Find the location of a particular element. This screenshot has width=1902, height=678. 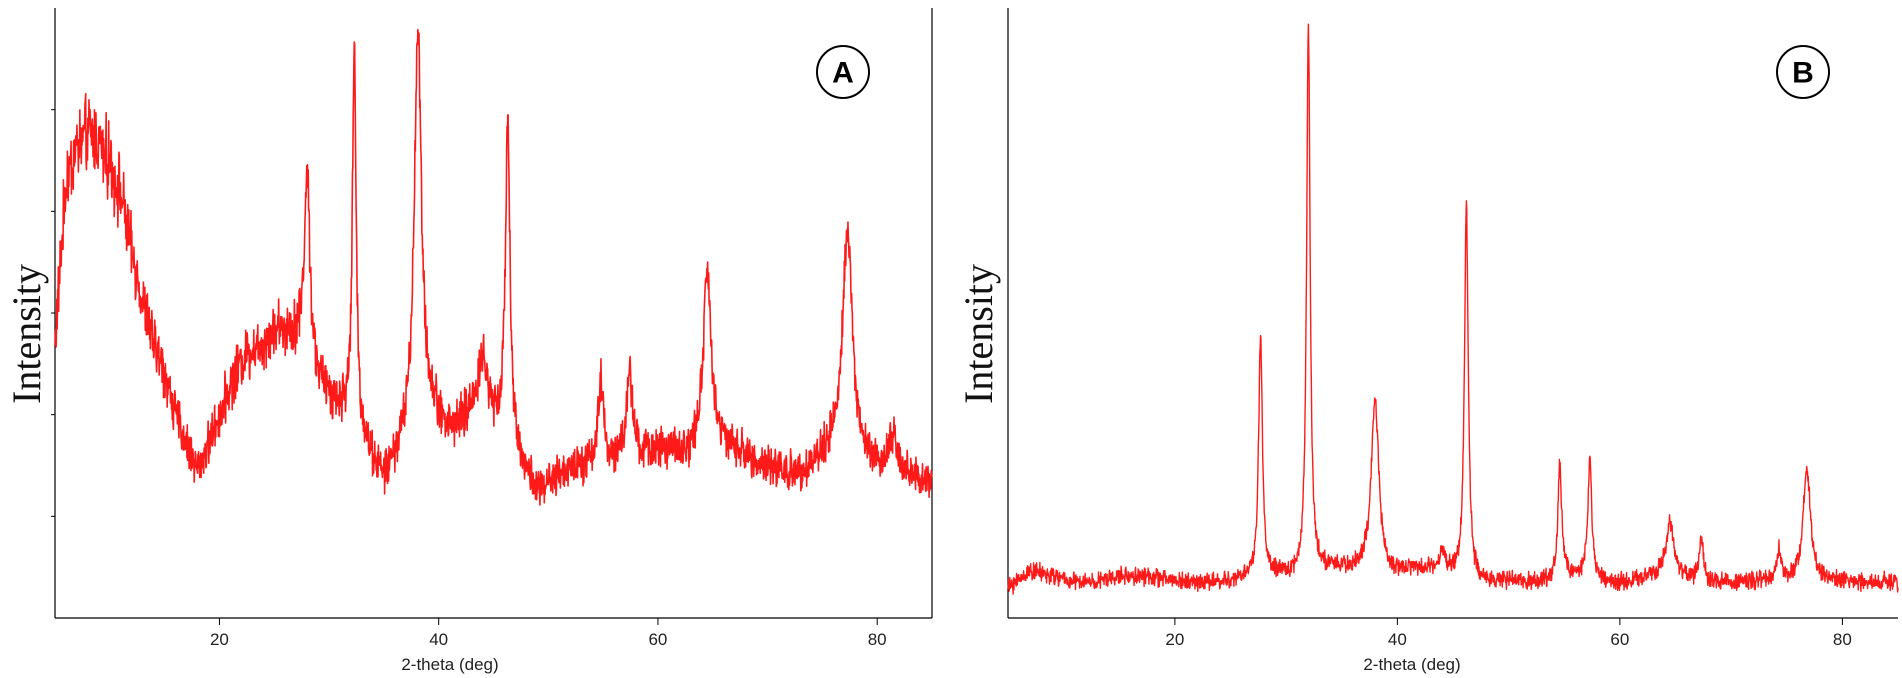

panel-label-badge: B is located at coordinates (1803, 72).